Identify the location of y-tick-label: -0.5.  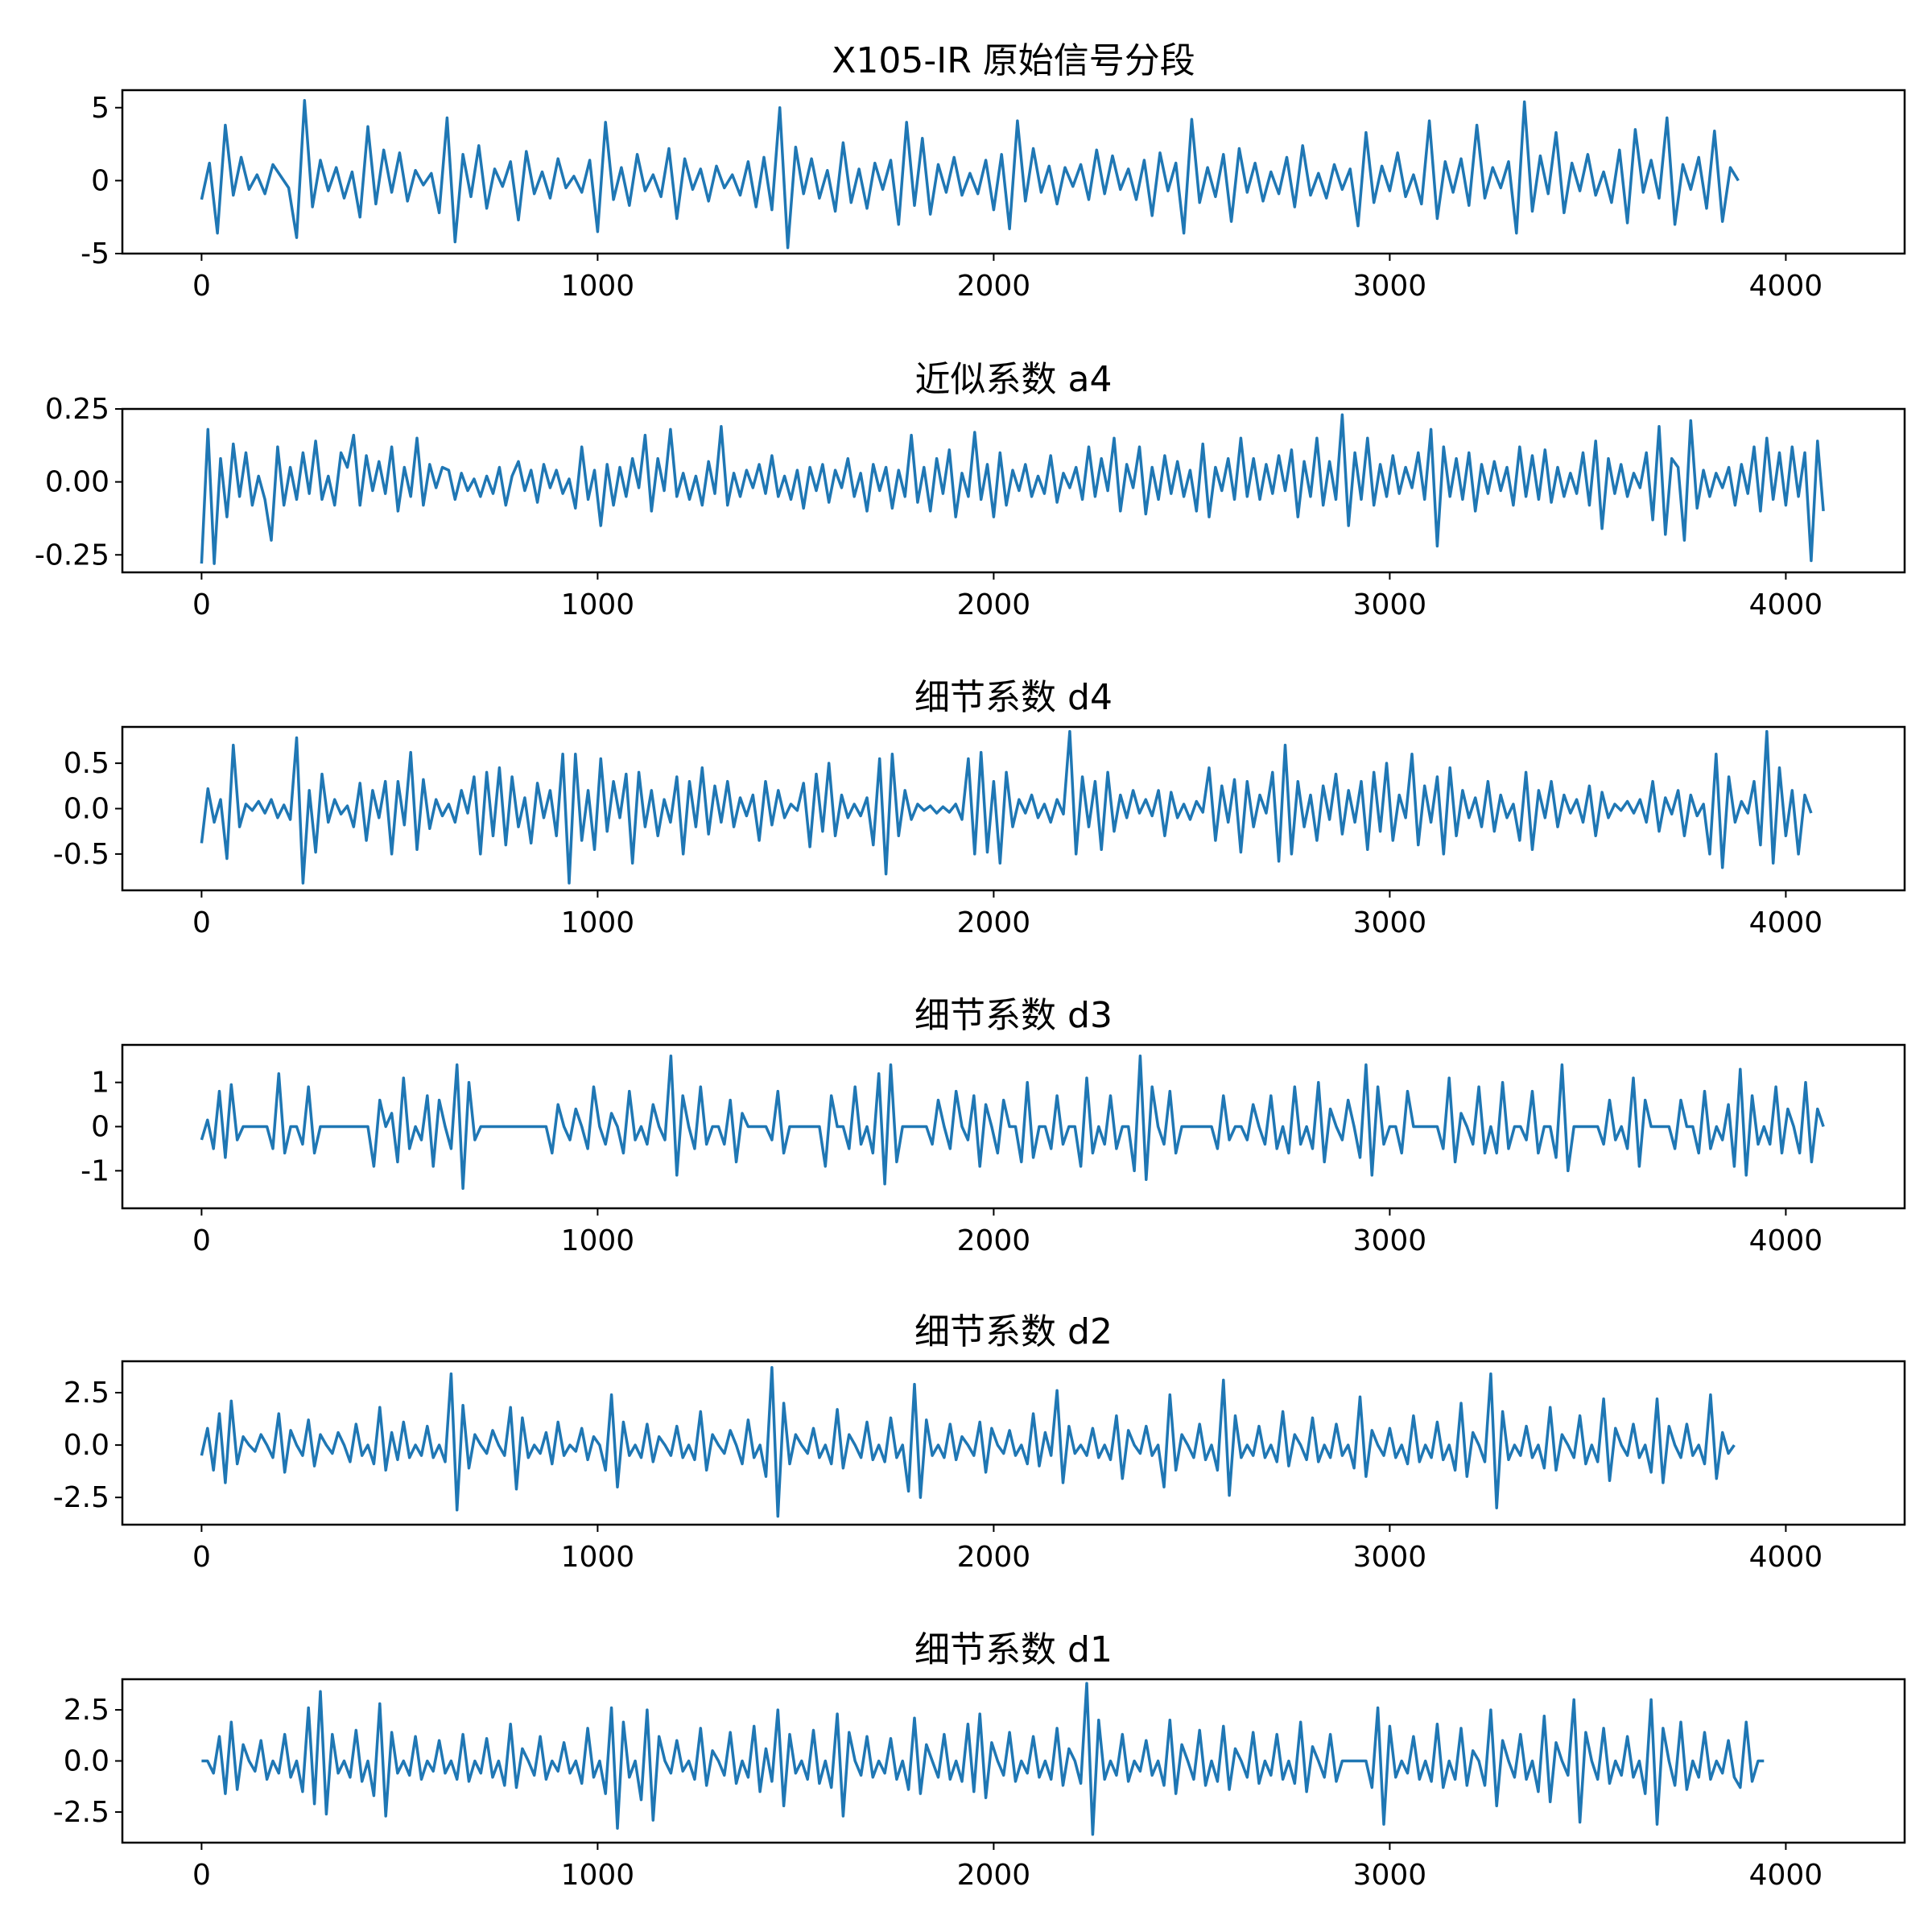
(81, 854).